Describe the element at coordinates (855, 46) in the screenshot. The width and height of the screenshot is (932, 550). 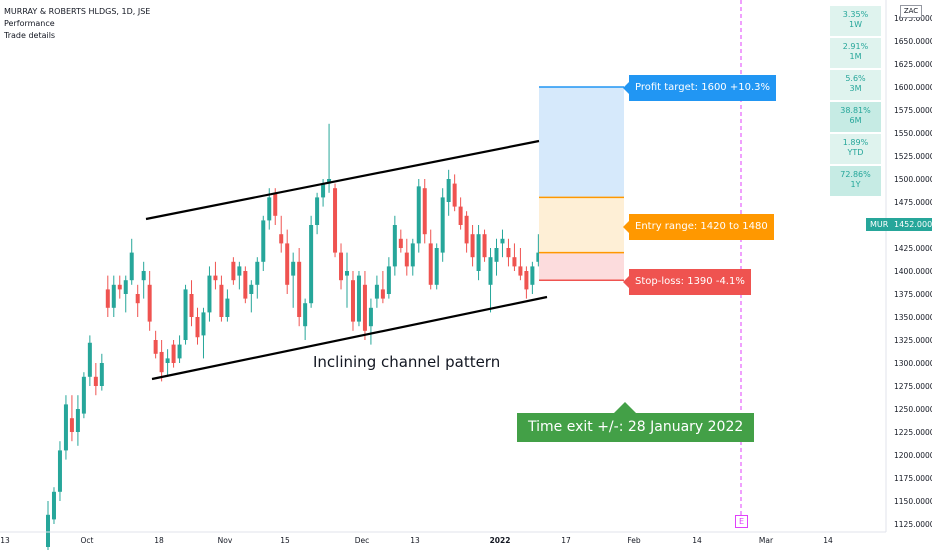
I see `perf-pct: 2.91%` at that location.